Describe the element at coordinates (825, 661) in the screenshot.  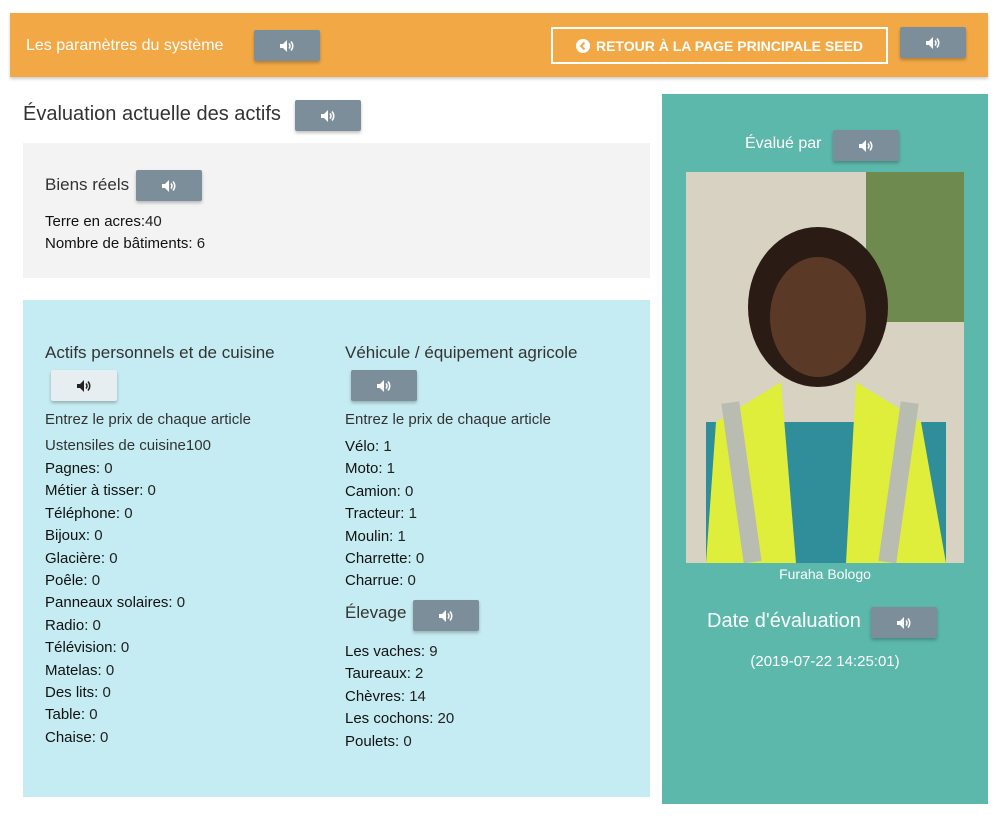
I see `evaluation-date: (2019-07-22 14:25:01)` at that location.